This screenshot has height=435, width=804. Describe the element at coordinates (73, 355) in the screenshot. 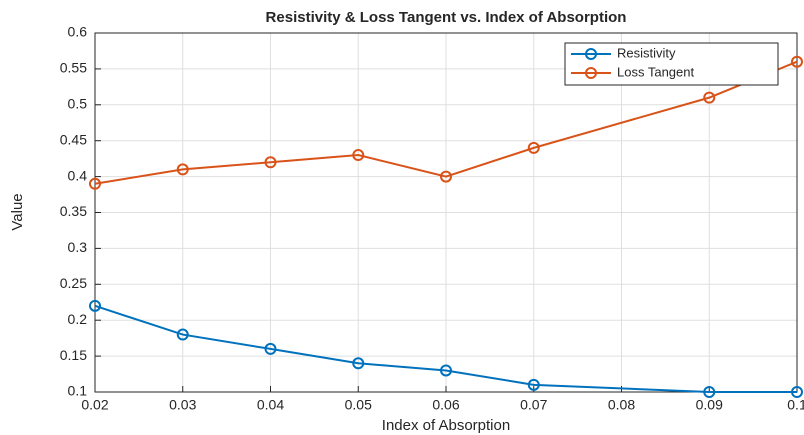

I see `y-tick-label: 0.15` at that location.